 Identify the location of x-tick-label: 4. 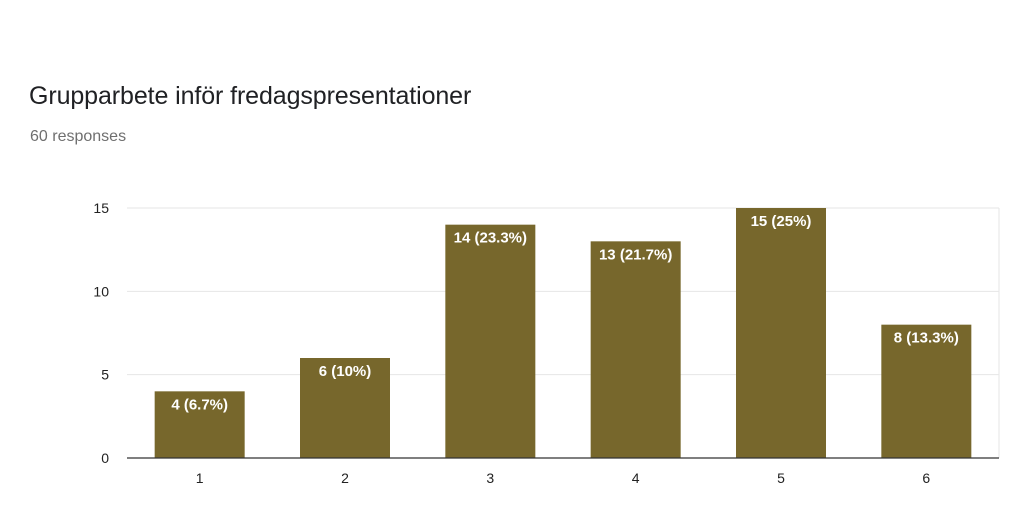
(636, 478).